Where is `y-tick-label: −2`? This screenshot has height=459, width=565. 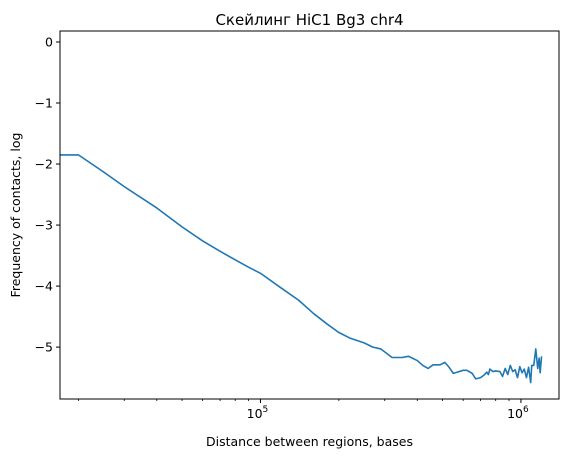
y-tick-label: −2 is located at coordinates (44, 164).